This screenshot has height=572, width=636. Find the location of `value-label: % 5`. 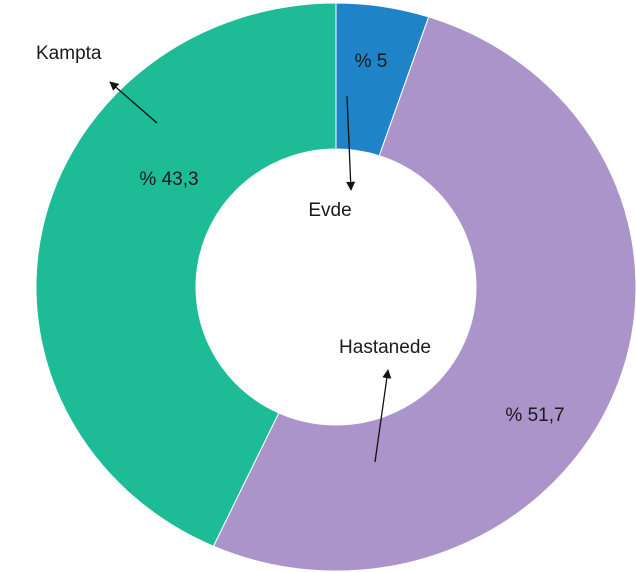

value-label: % 5 is located at coordinates (371, 61).